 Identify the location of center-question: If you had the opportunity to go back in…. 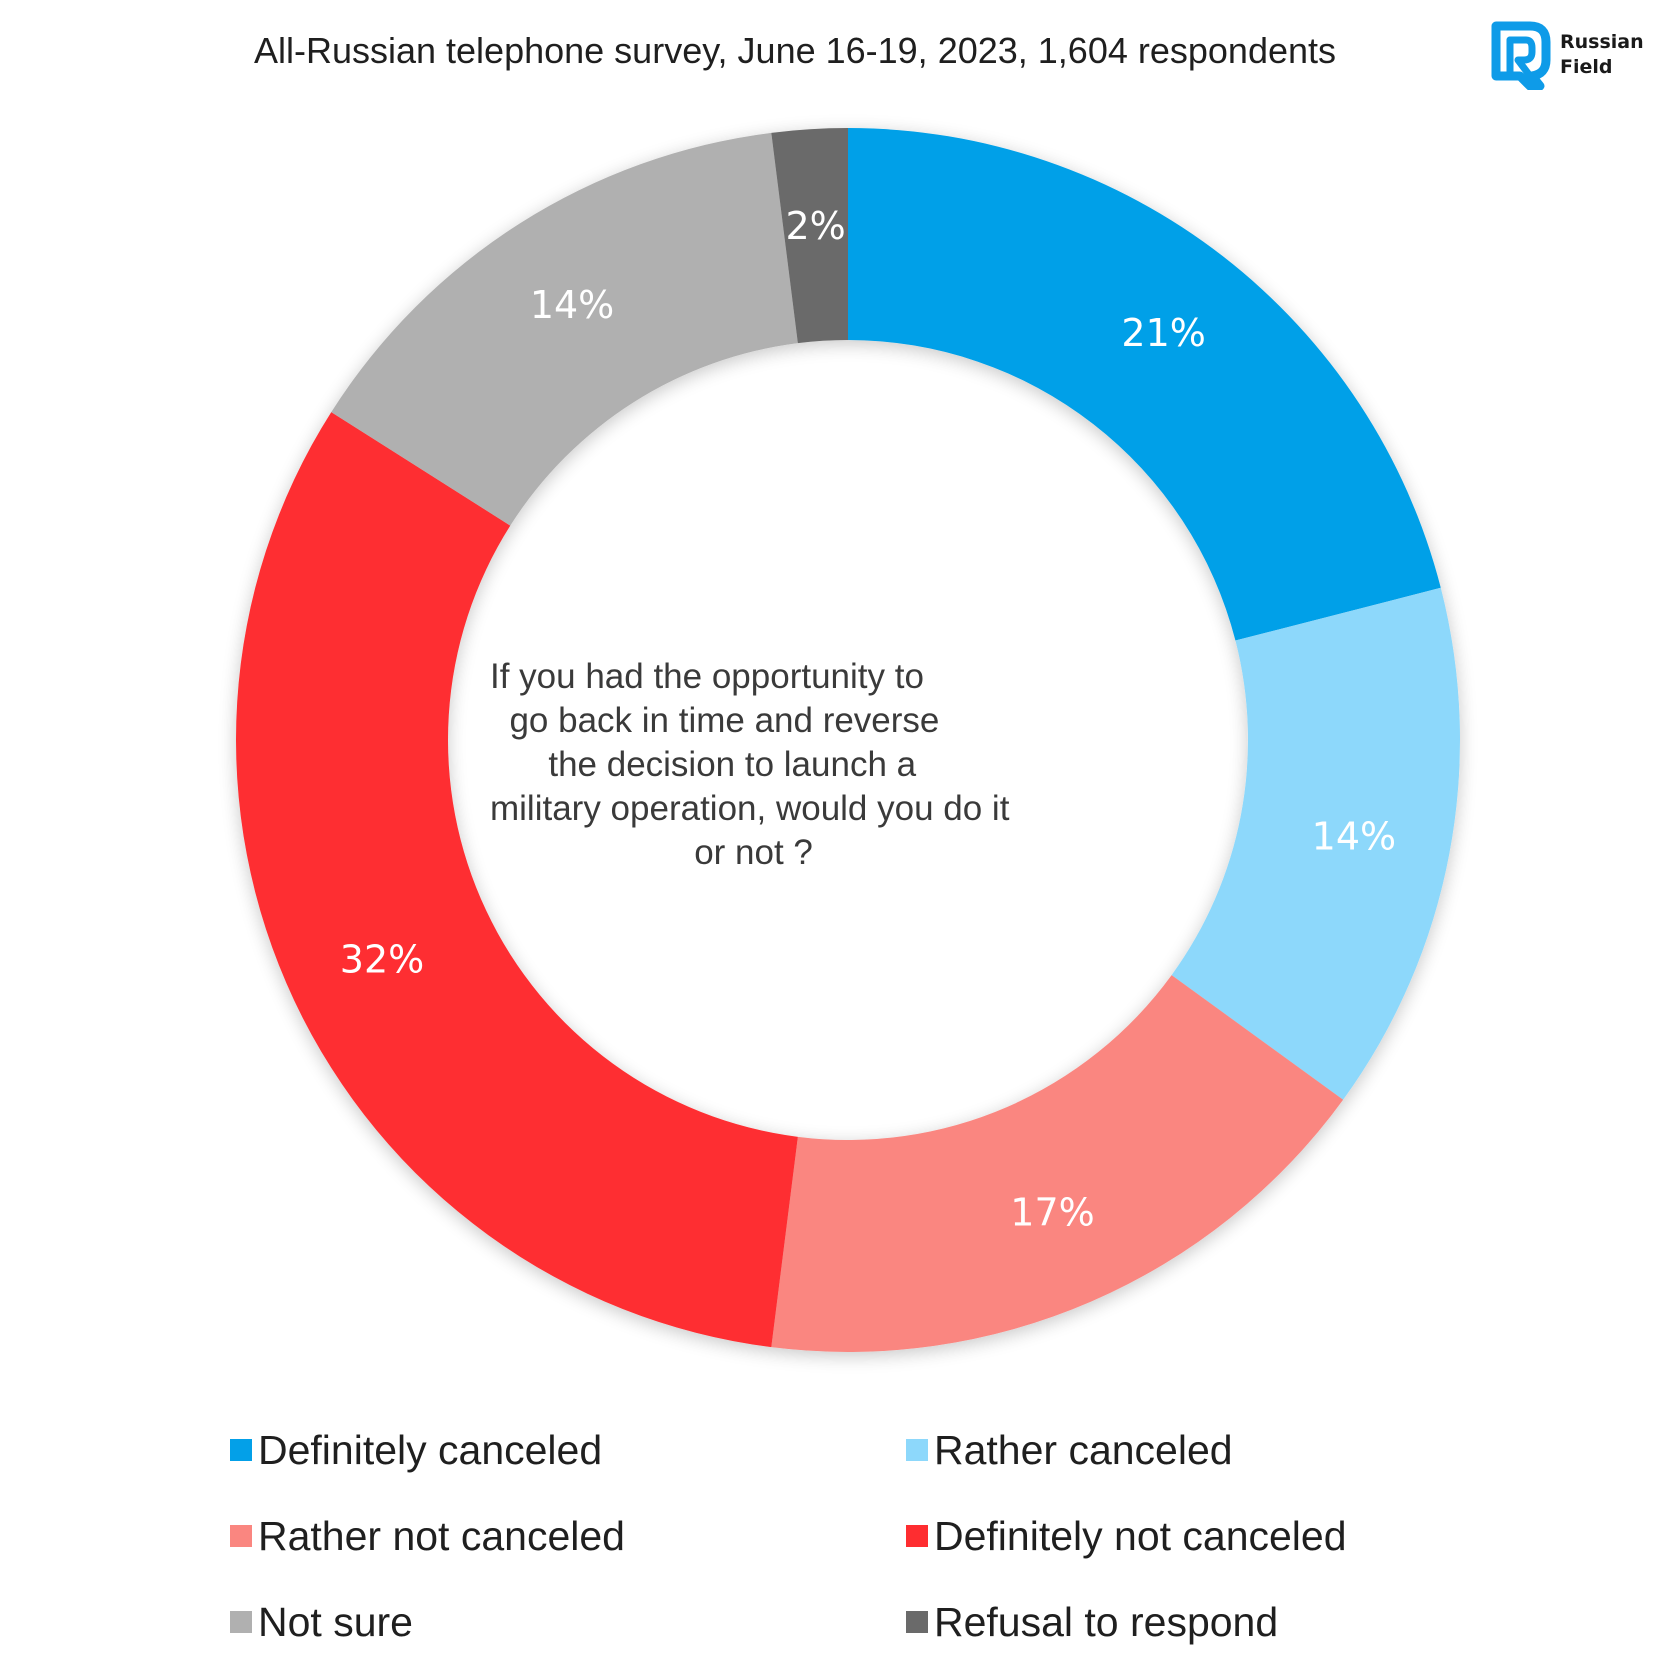
(750, 764).